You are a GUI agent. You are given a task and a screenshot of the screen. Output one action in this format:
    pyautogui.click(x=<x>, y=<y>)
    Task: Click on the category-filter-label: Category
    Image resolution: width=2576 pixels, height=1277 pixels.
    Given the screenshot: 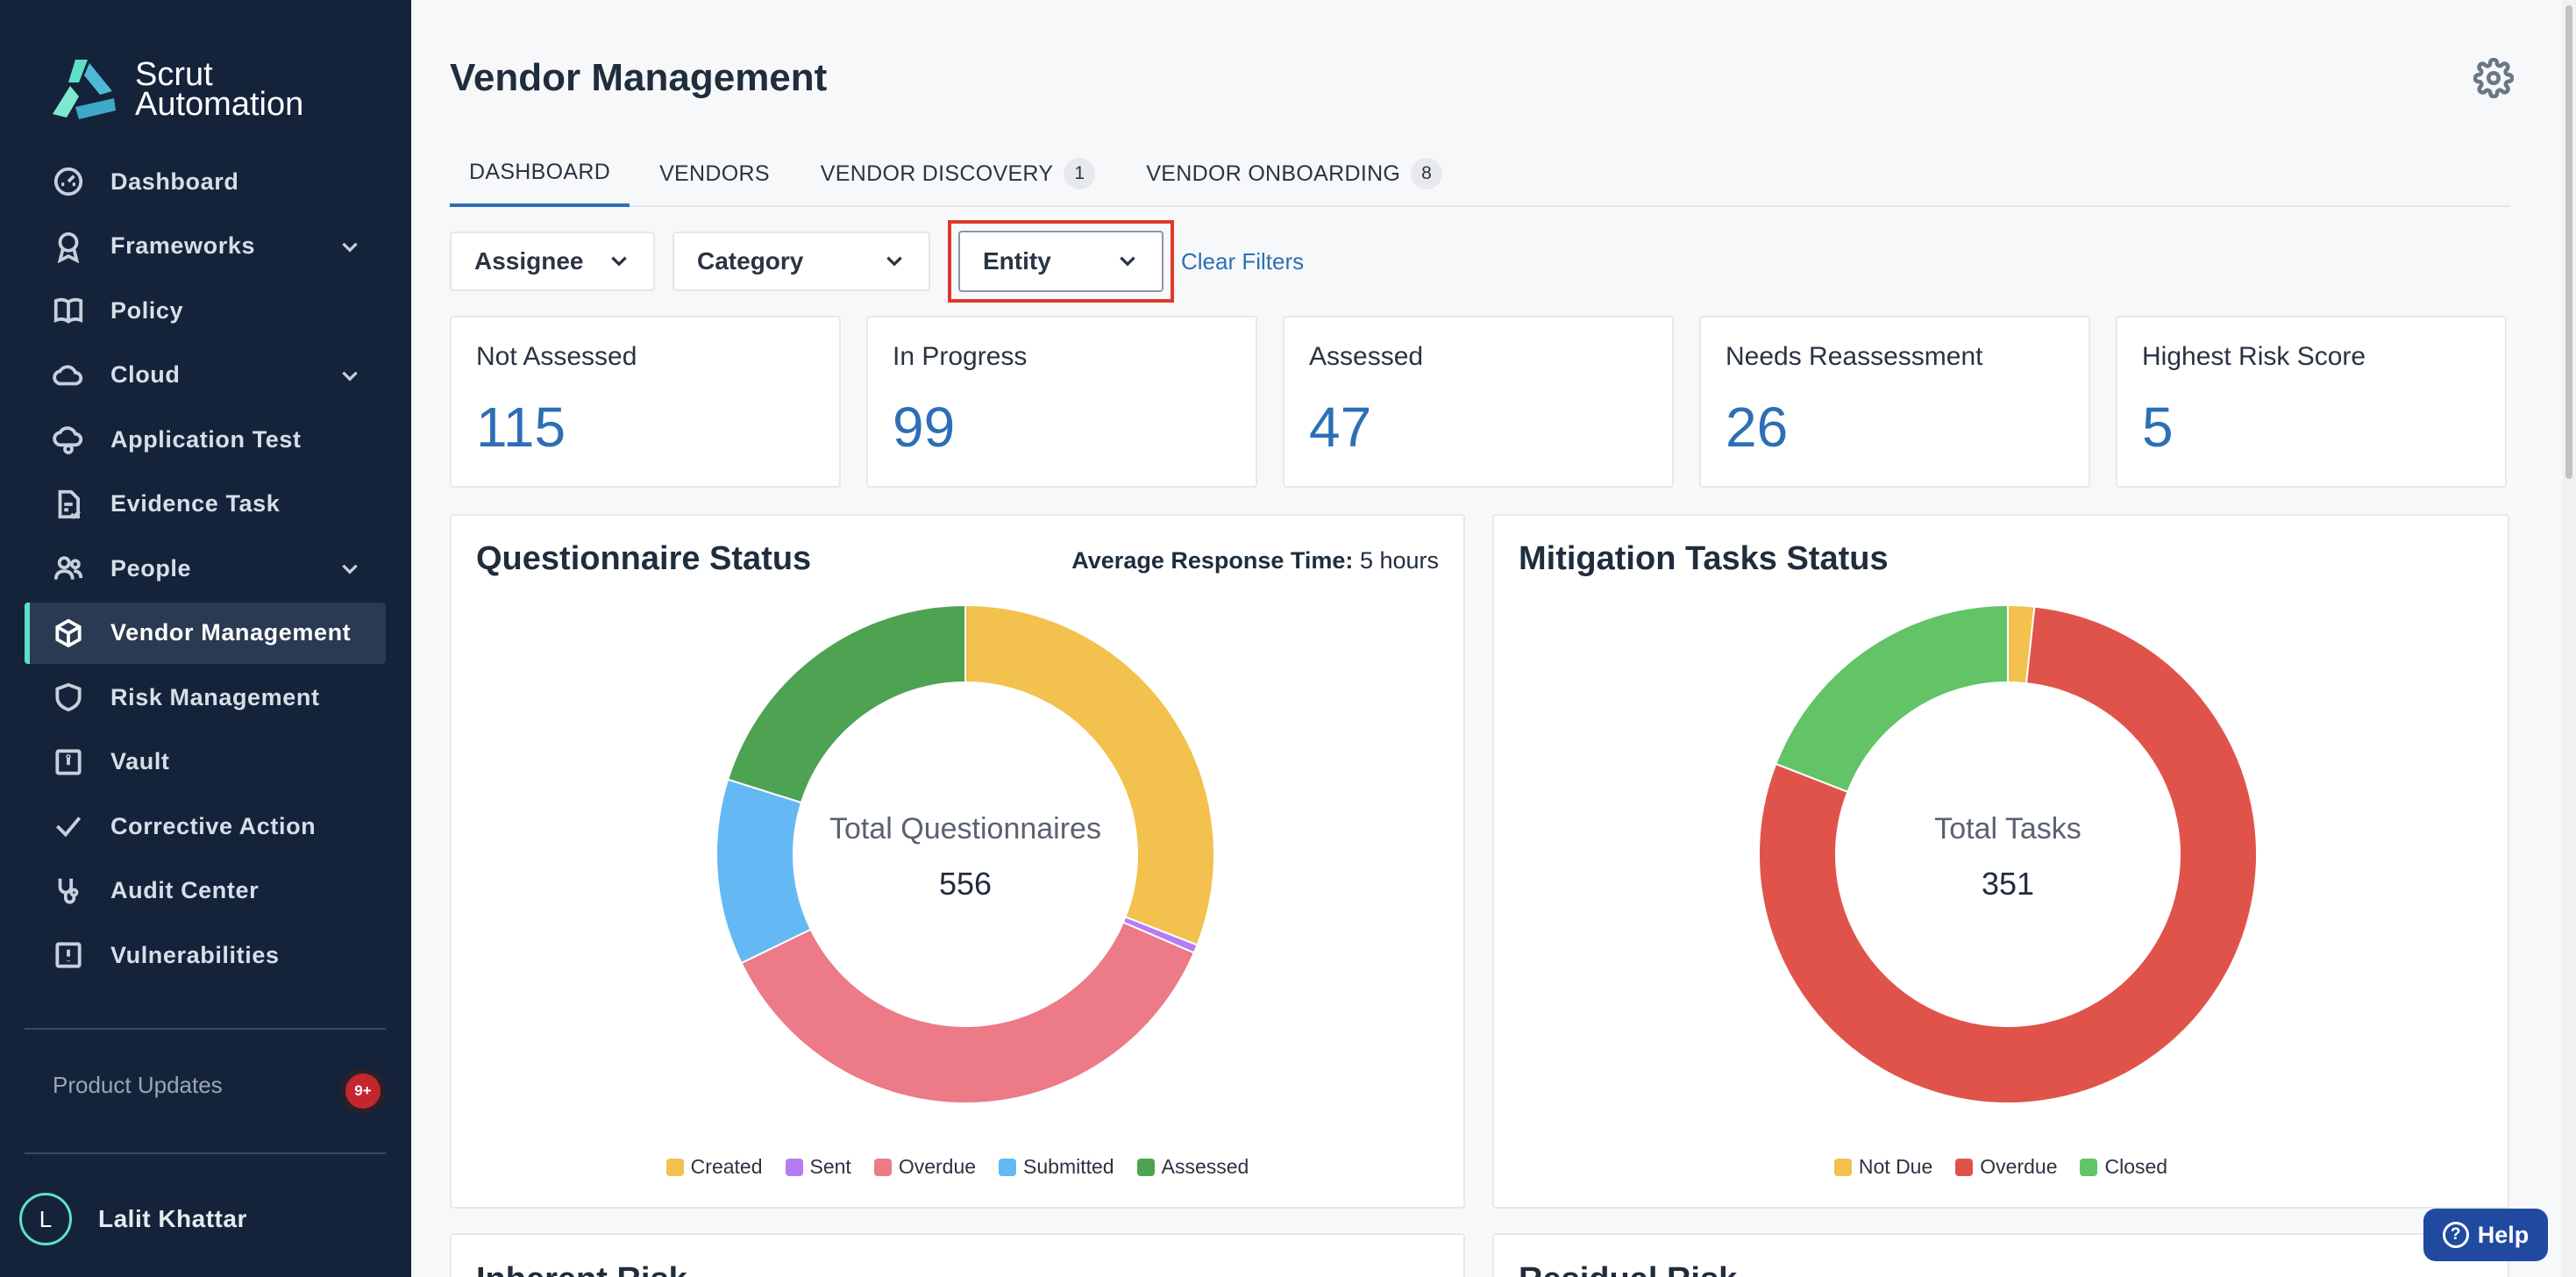 What is the action you would take?
    pyautogui.click(x=750, y=261)
    